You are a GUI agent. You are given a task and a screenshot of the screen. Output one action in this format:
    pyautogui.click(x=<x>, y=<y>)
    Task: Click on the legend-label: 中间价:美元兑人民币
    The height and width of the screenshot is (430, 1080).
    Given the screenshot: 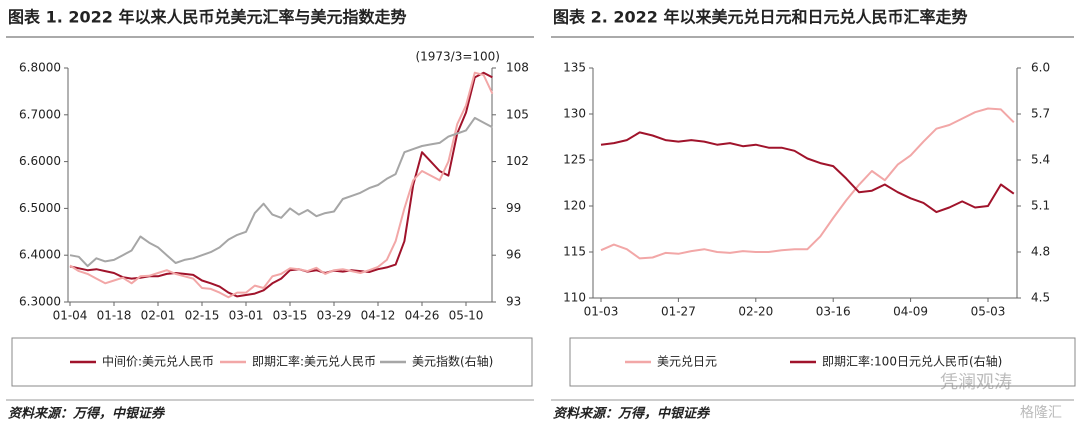 What is the action you would take?
    pyautogui.click(x=158, y=361)
    